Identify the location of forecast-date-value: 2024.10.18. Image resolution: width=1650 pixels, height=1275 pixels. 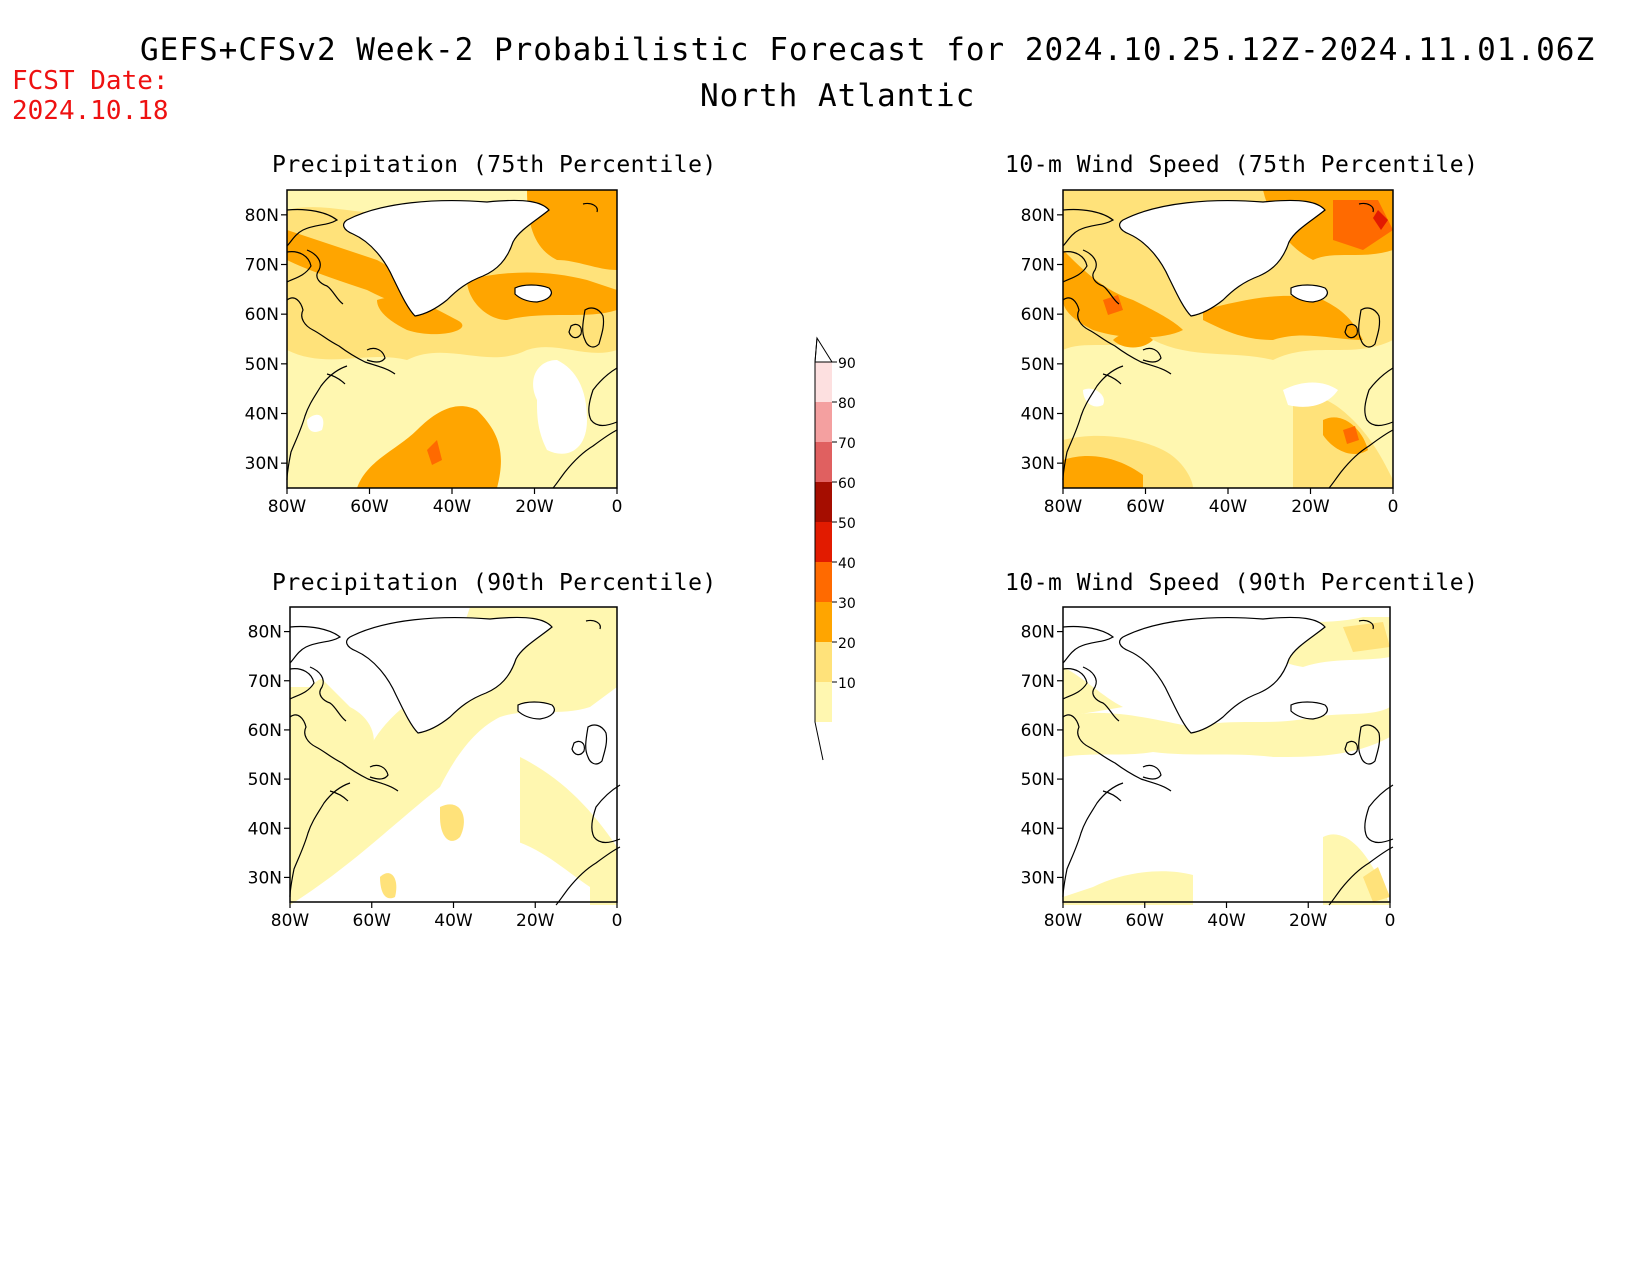
(90, 111).